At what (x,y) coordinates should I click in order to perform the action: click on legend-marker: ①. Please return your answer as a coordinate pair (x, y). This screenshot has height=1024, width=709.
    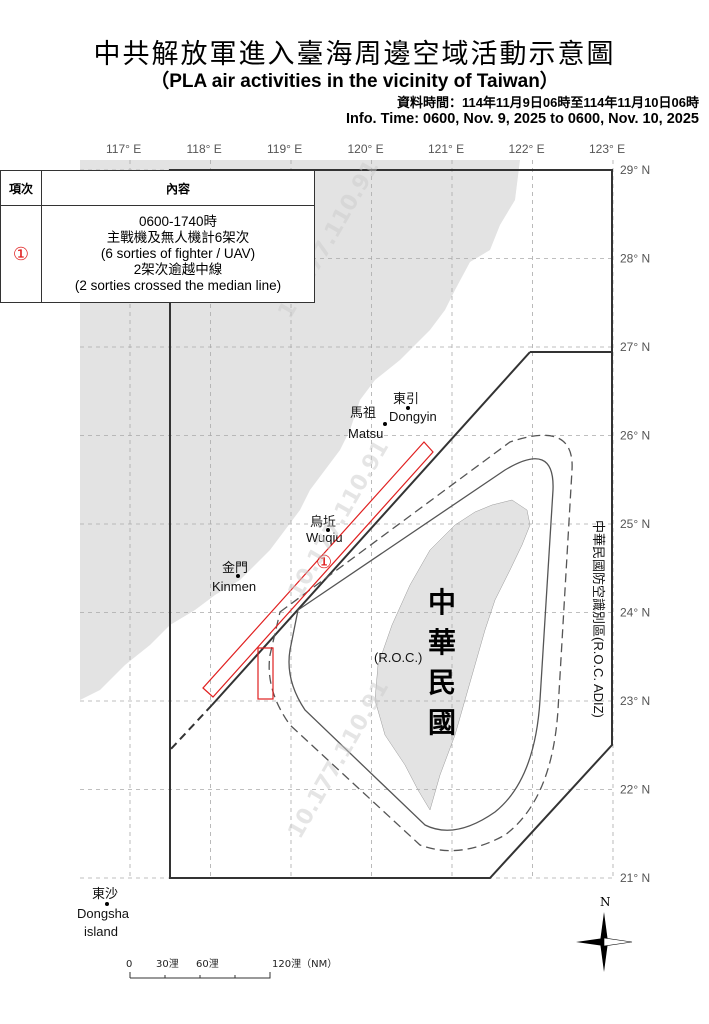
    Looking at the image, I should click on (21, 254).